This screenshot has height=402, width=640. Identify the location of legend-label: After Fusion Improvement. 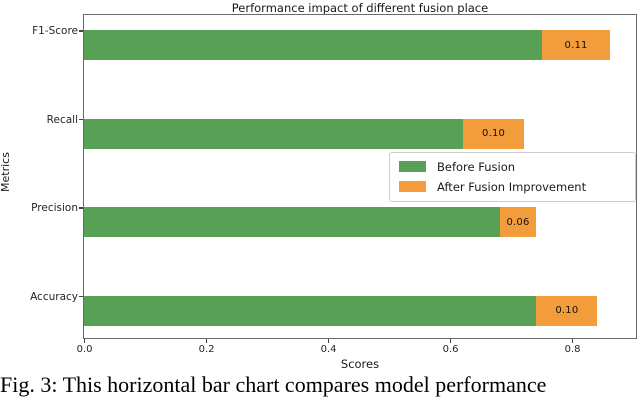
(512, 186).